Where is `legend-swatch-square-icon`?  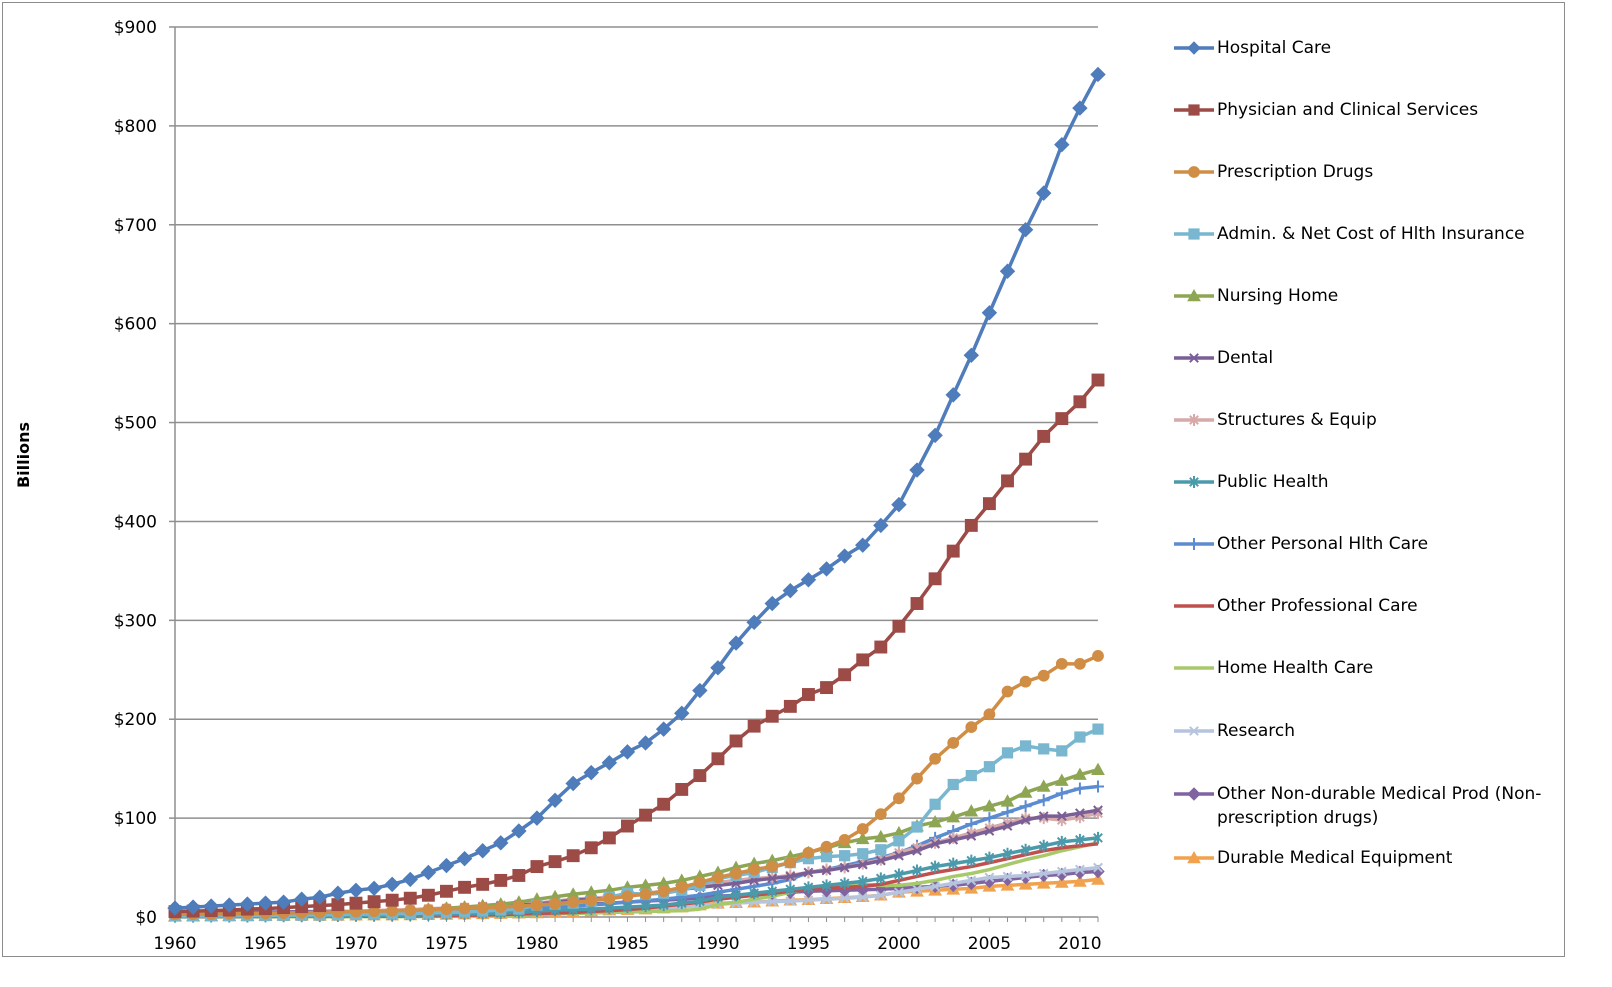
legend-swatch-square-icon is located at coordinates (1194, 110).